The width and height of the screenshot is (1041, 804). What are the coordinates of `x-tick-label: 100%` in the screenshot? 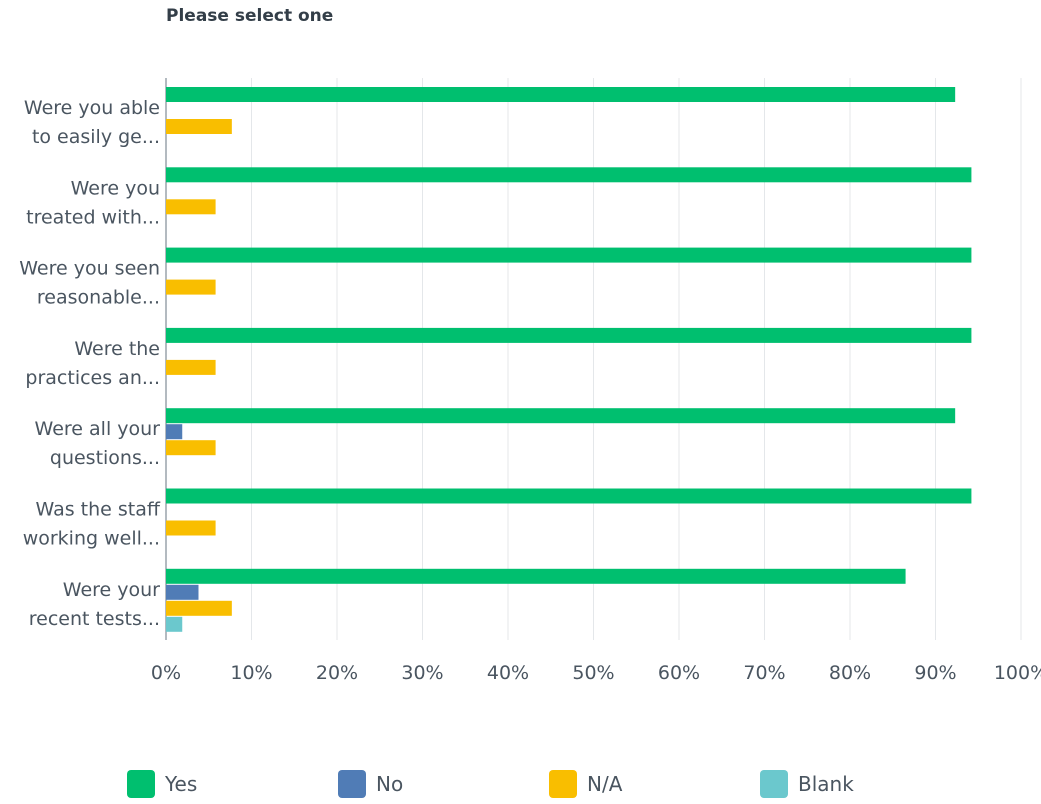 It's located at (1017, 673).